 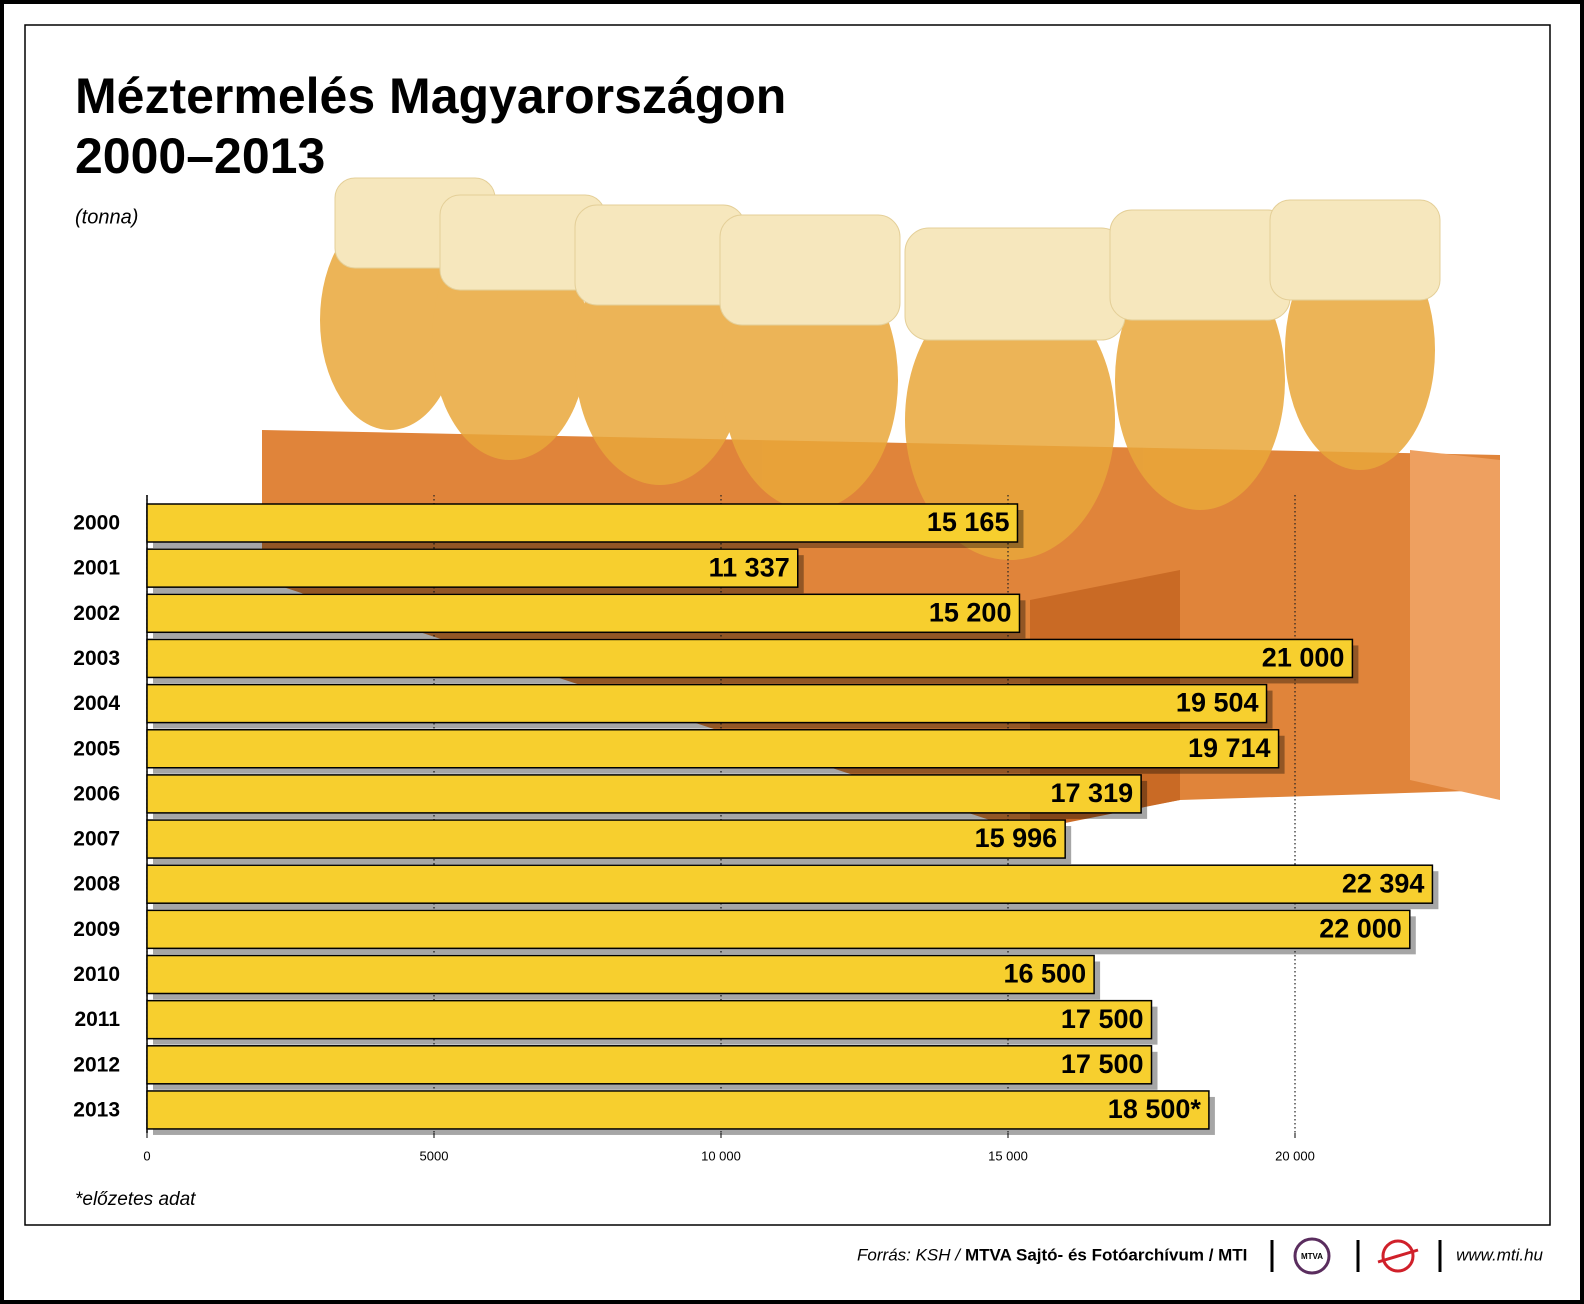 What do you see at coordinates (1499, 1254) in the screenshot?
I see `website: www.mti.hu` at bounding box center [1499, 1254].